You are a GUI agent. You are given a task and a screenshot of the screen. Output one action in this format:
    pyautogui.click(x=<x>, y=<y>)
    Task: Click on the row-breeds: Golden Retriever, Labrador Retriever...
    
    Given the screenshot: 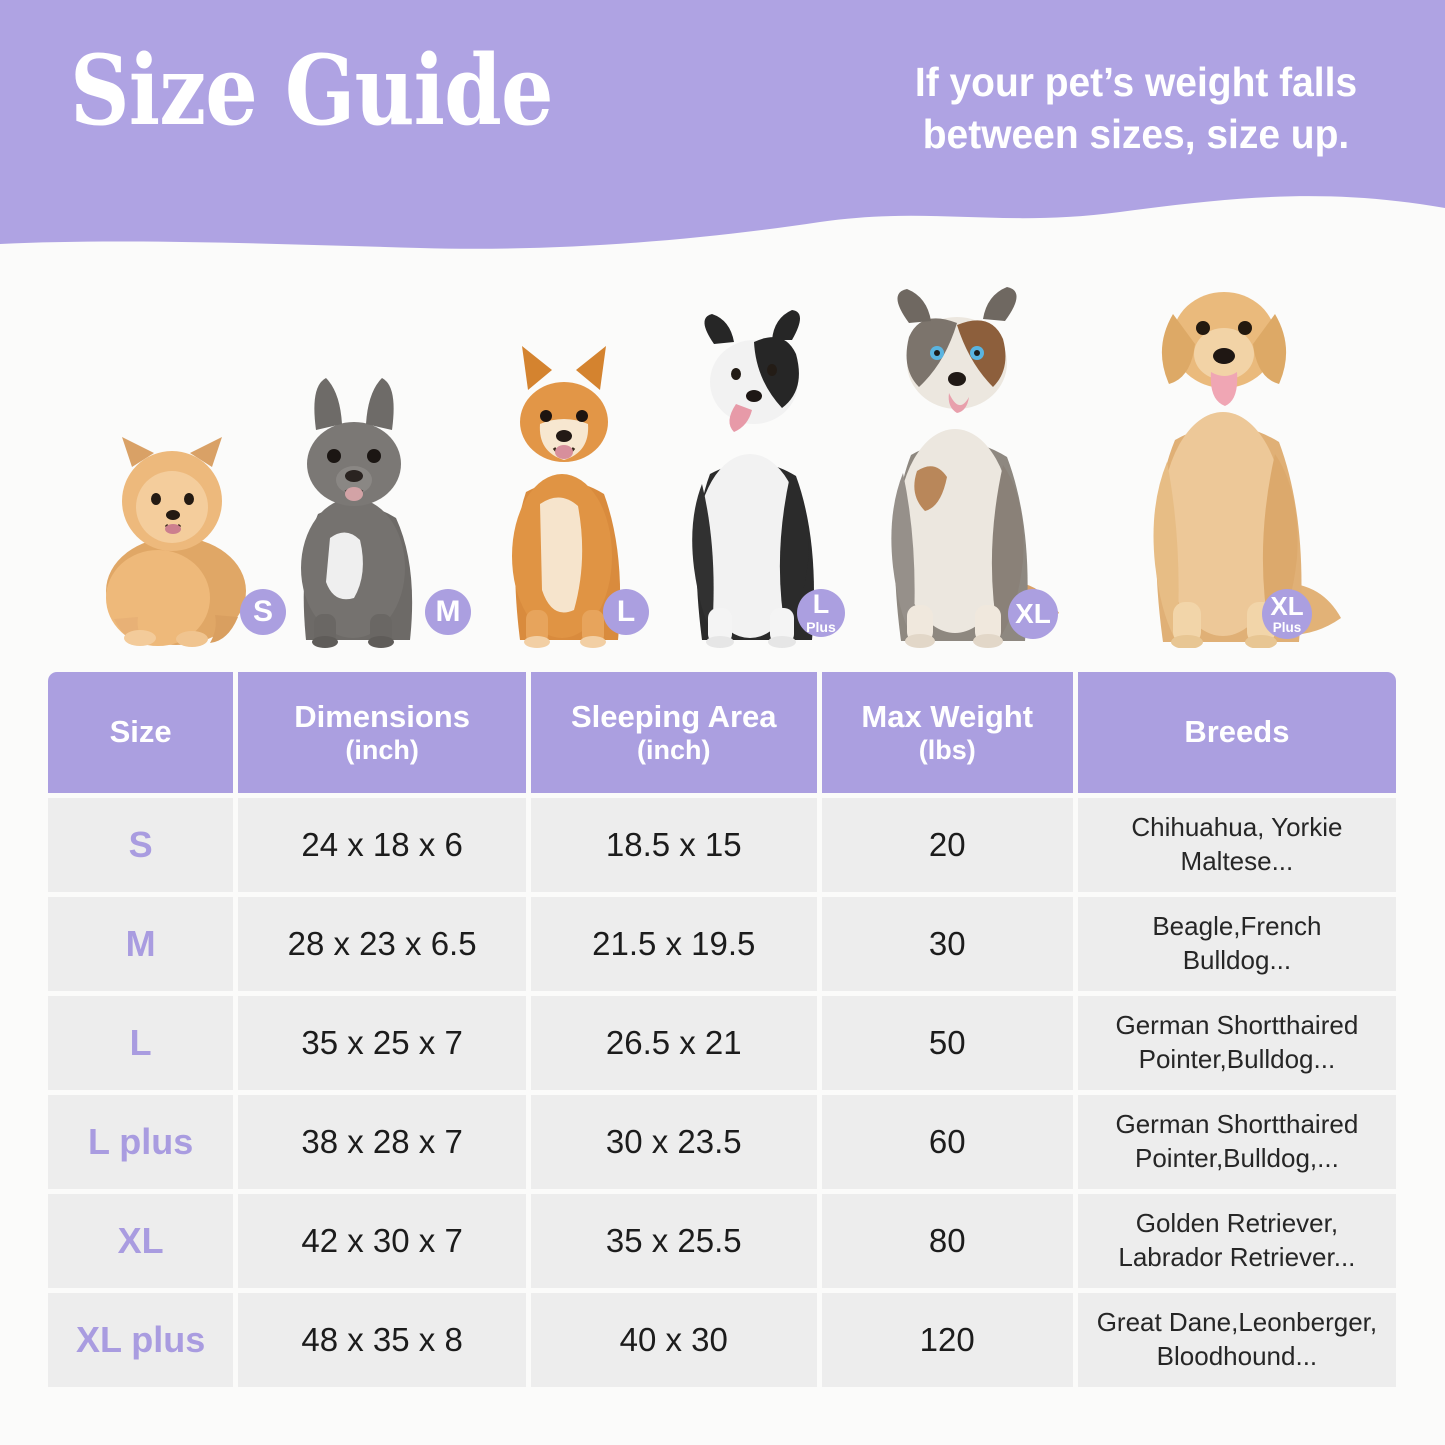 What is the action you would take?
    pyautogui.click(x=1236, y=1241)
    